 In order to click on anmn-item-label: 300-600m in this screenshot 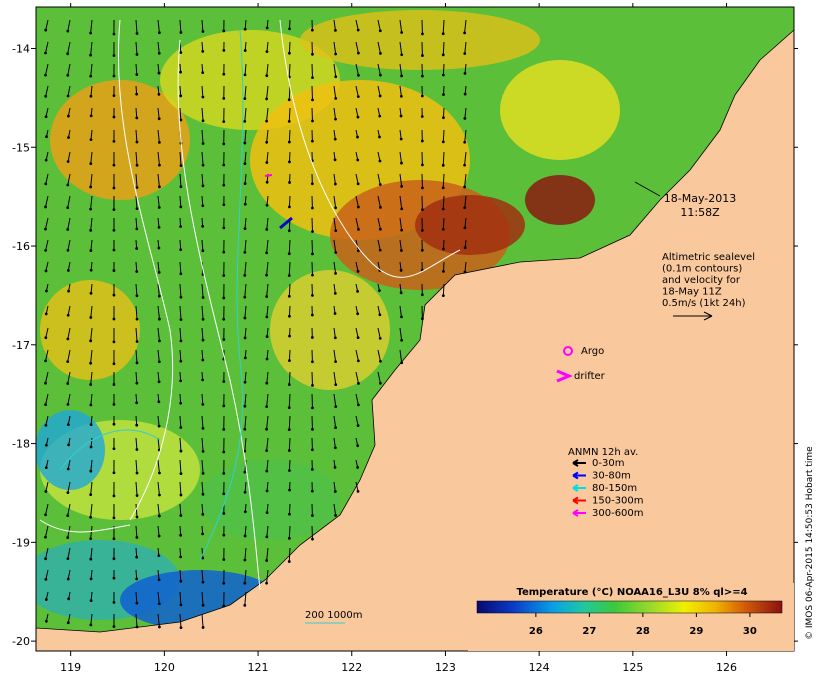, I will do `click(618, 513)`.